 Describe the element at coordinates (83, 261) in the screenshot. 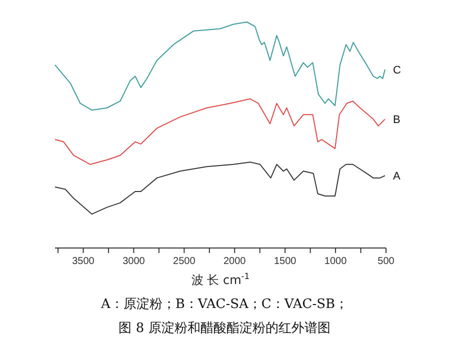

I see `x-tick-label: 3500` at that location.